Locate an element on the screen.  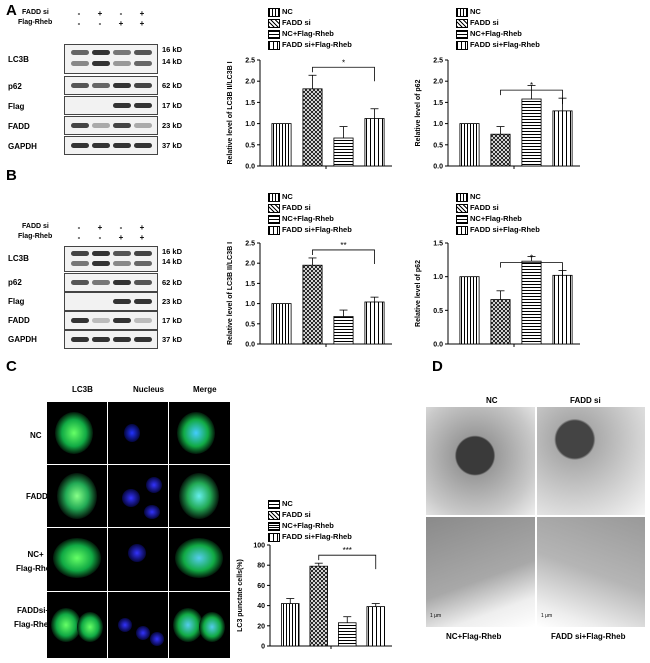
kd-marker: 16 kD is located at coordinates (172, 49).